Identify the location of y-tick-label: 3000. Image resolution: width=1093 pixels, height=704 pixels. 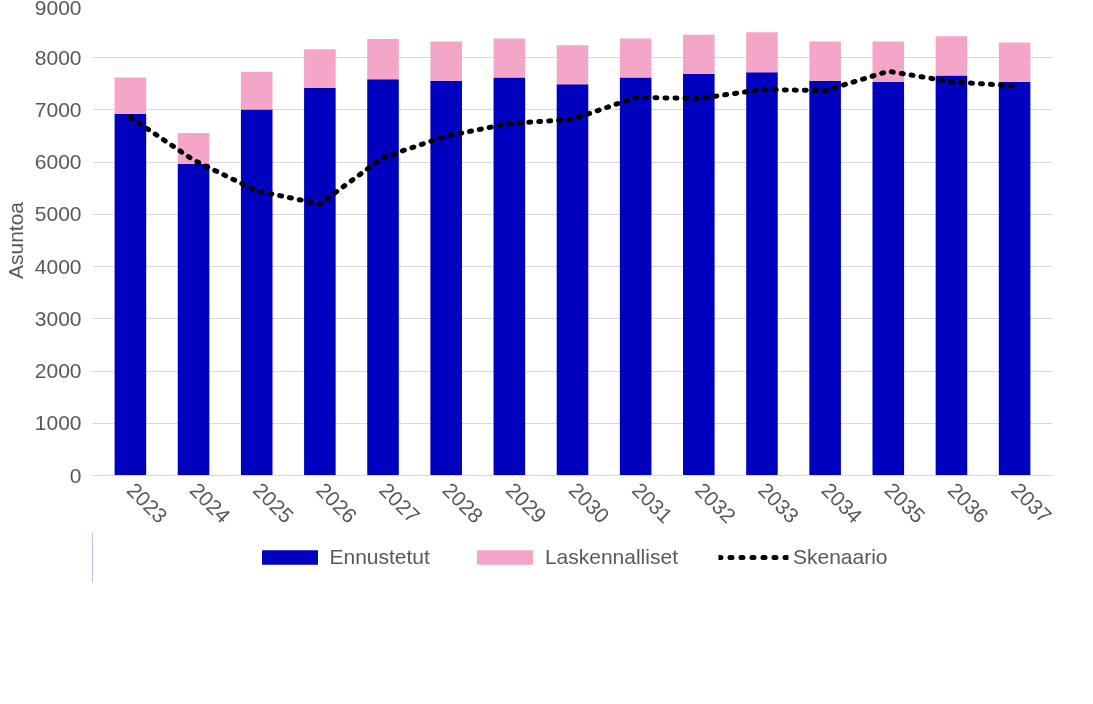
(58, 318).